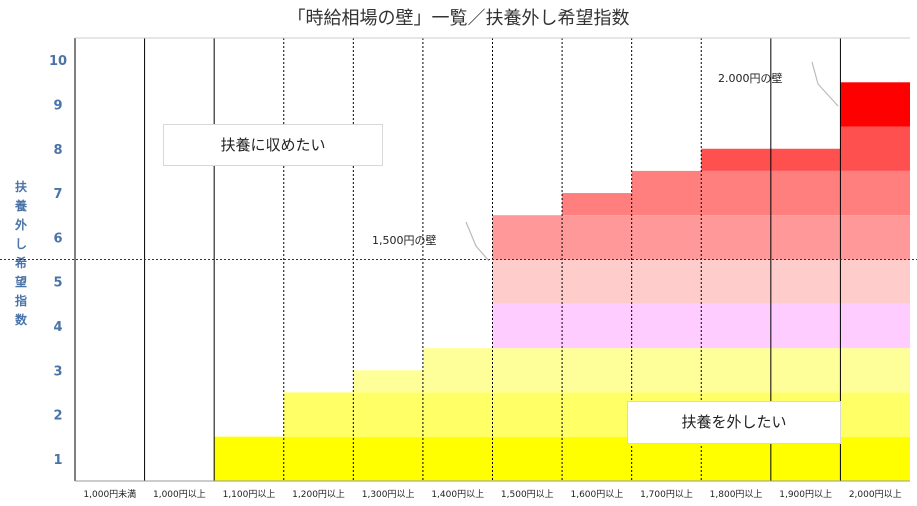 This screenshot has width=917, height=506. What do you see at coordinates (477, 241) in the screenshot?
I see `annotation-1500-leader` at bounding box center [477, 241].